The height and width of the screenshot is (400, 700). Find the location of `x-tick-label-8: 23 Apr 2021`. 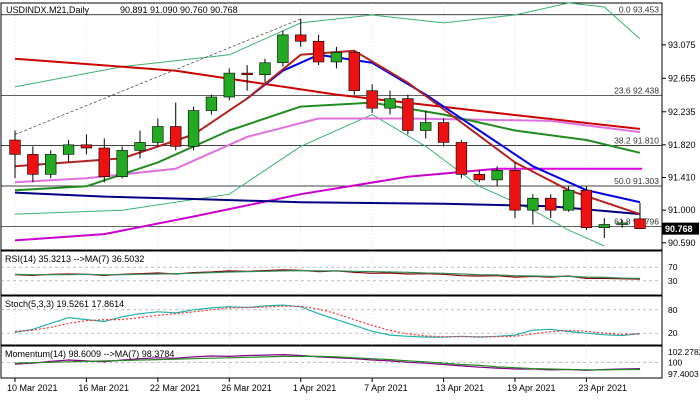

x-tick-label-8: 23 Apr 2021 is located at coordinates (602, 388).